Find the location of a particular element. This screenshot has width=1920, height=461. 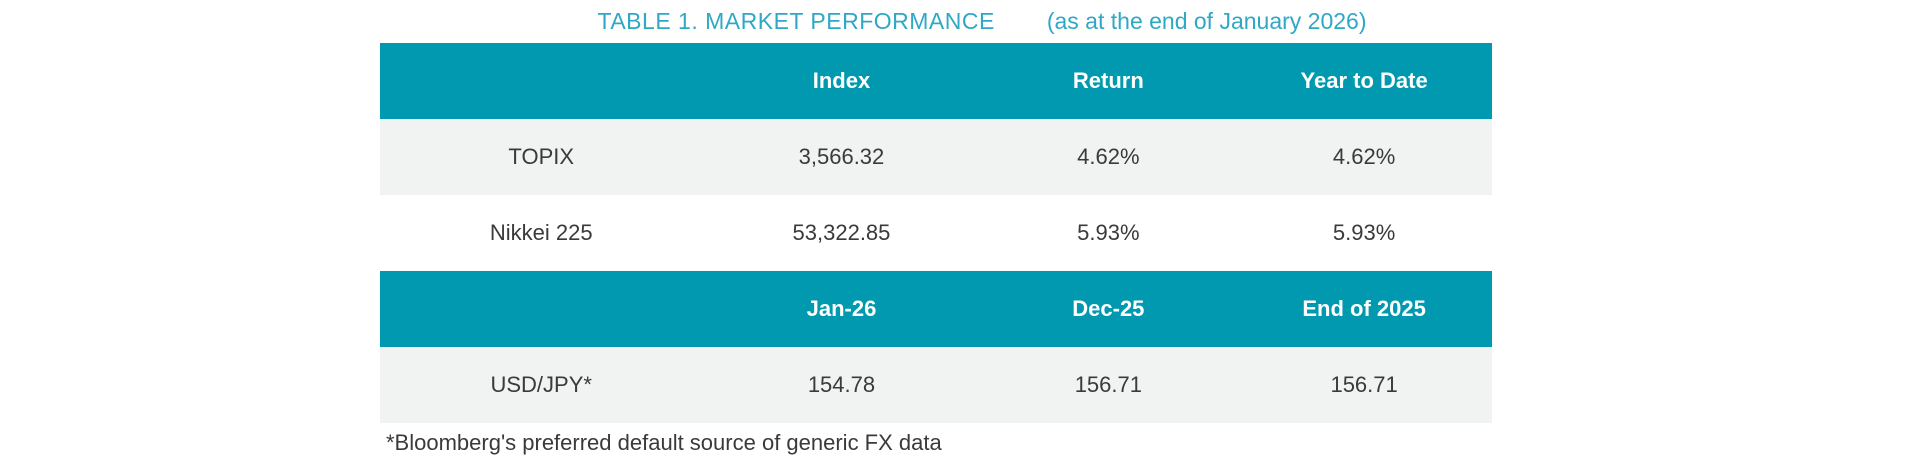

row-label: USD/JPY* is located at coordinates (541, 384).